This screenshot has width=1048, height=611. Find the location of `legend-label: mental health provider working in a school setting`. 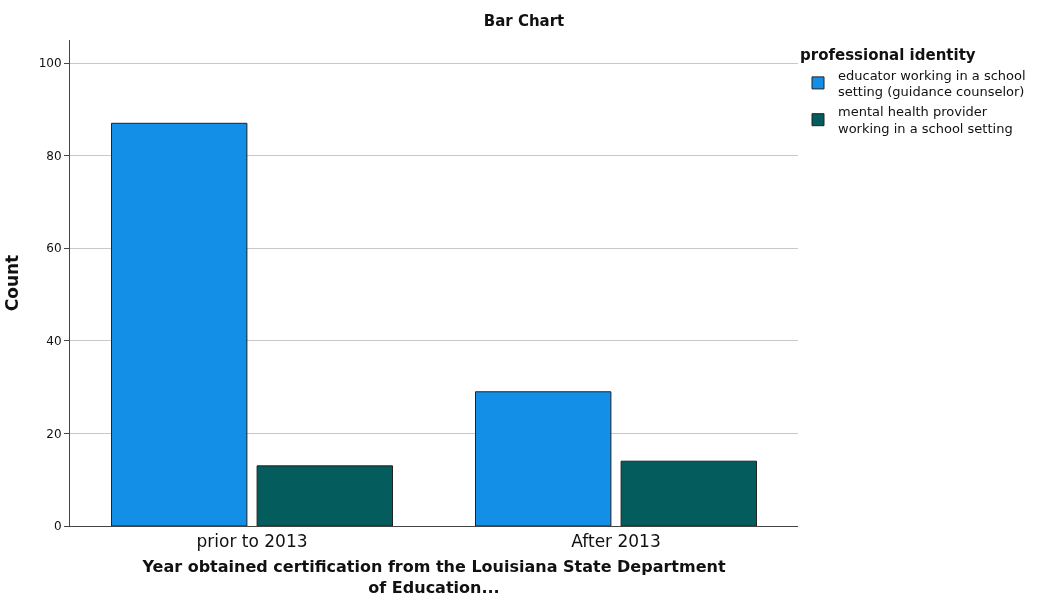

legend-label: mental health provider working in a school setting is located at coordinates (925, 120).